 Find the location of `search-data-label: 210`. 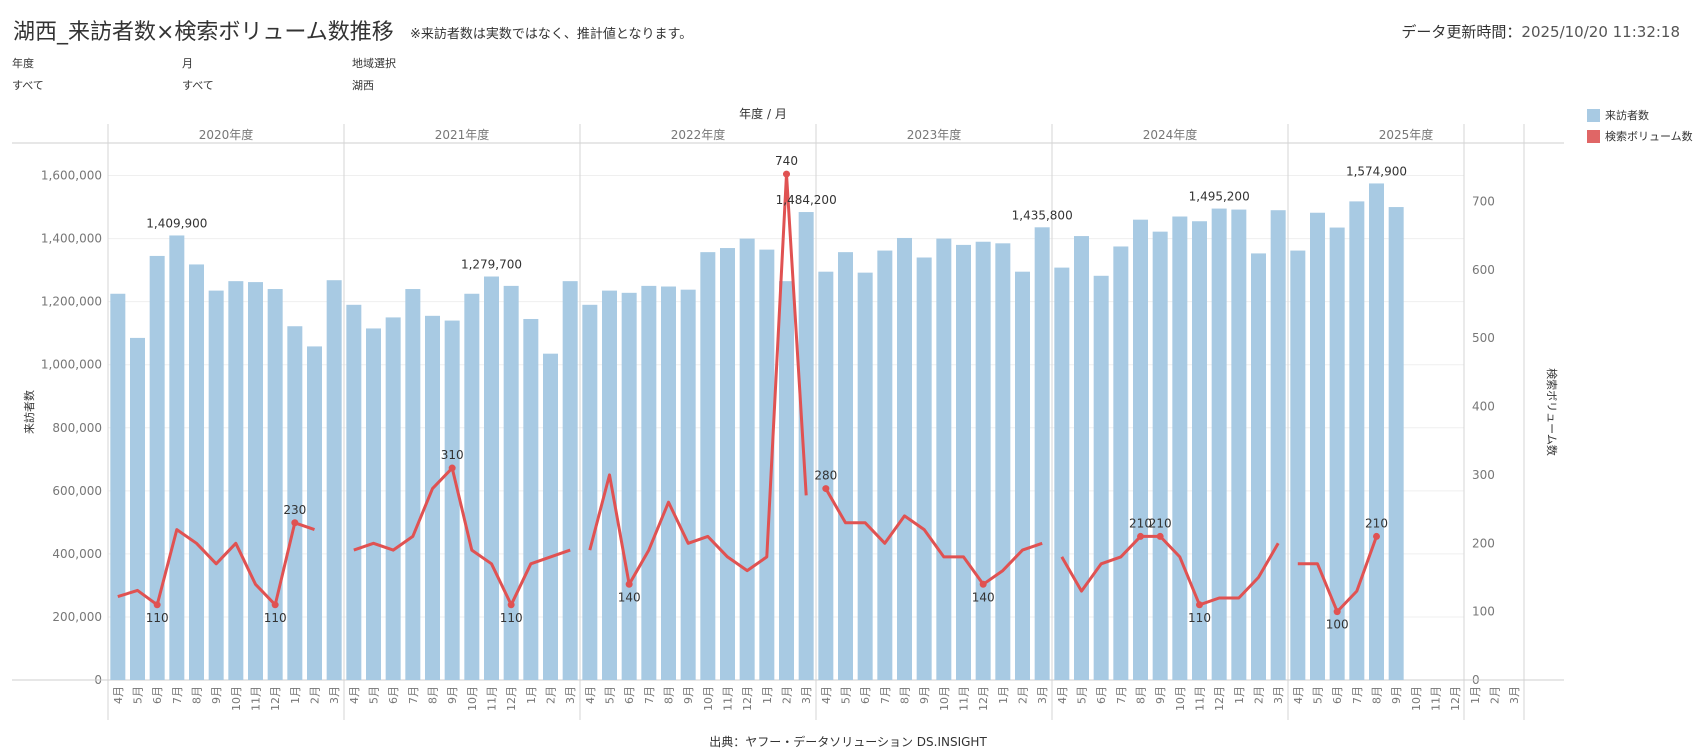

search-data-label: 210 is located at coordinates (1160, 523).